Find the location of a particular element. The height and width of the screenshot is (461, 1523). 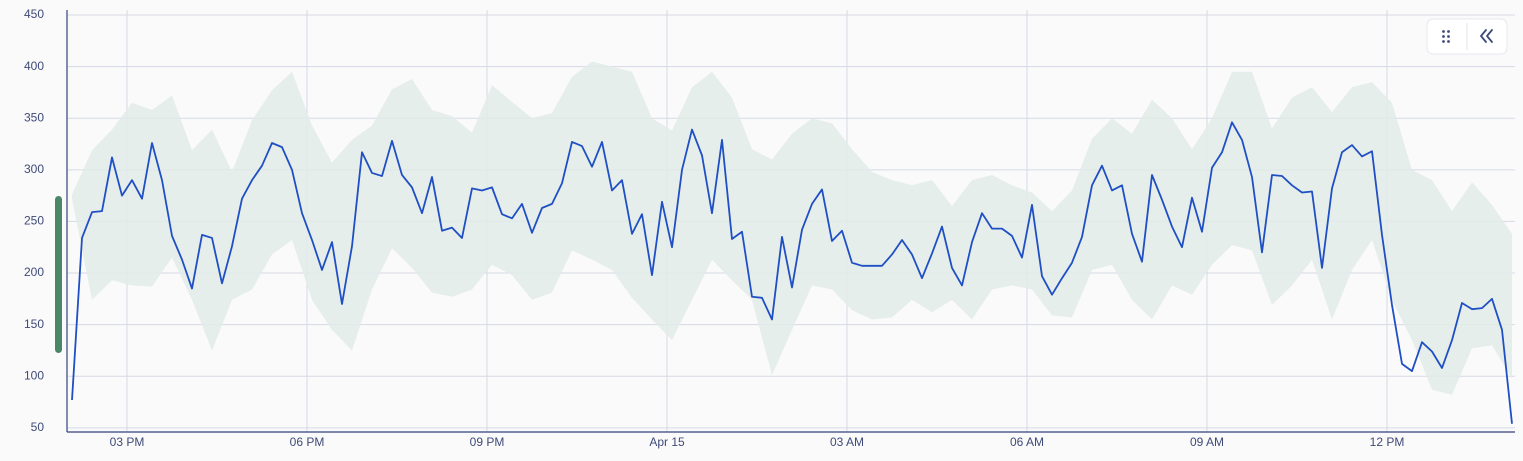

range-handle is located at coordinates (58, 274).